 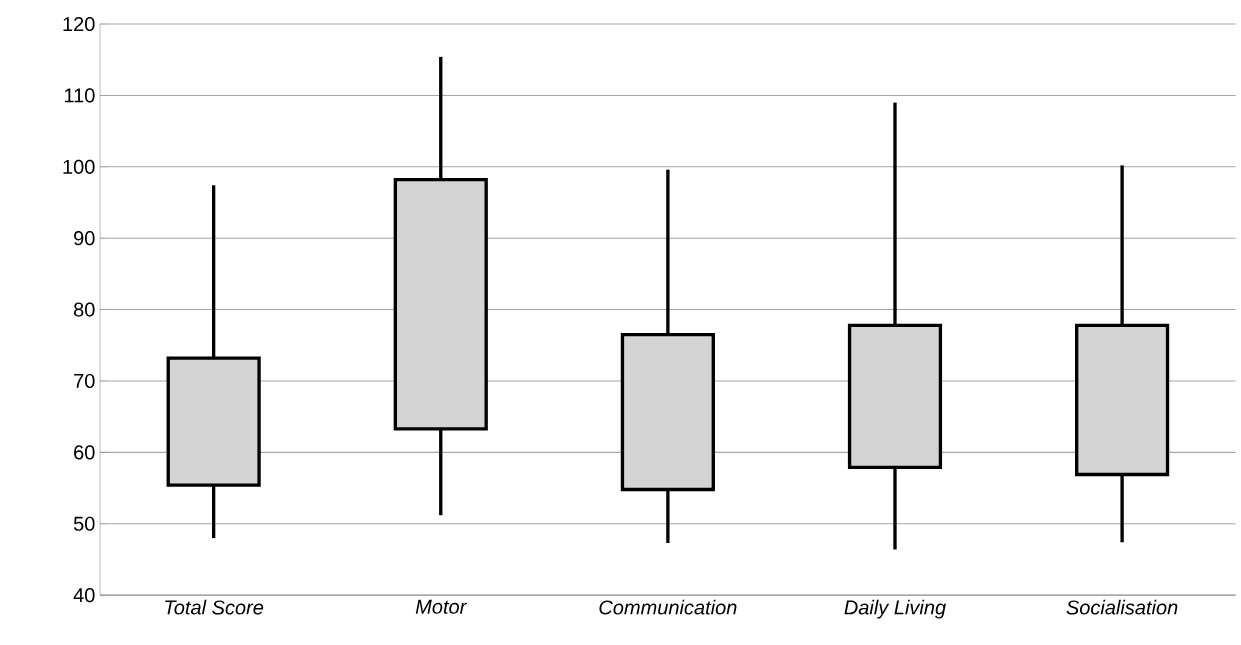 I want to click on y-tick-label: 50, so click(x=84, y=524).